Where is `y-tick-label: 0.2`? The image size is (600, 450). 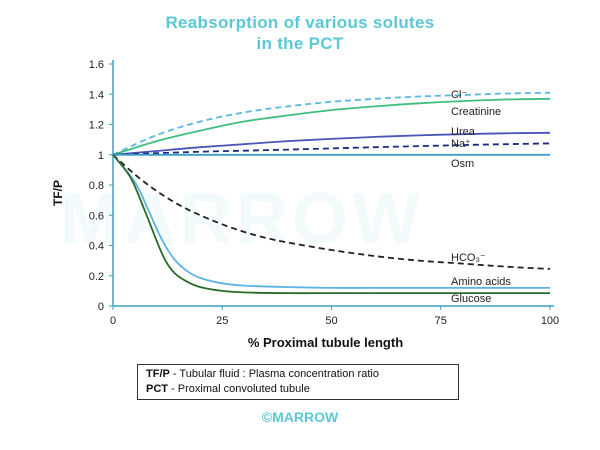 y-tick-label: 0.2 is located at coordinates (96, 277).